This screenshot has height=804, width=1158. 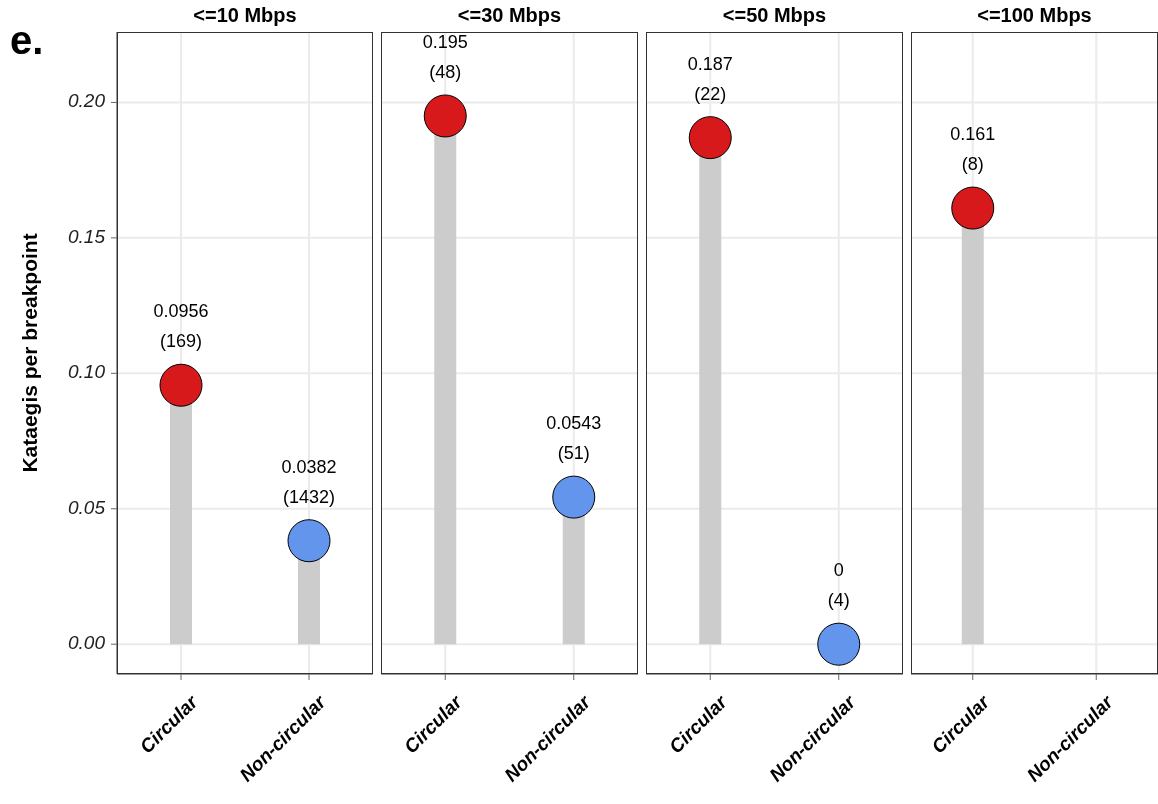 What do you see at coordinates (774, 15) in the screenshot?
I see `chart-title: <=50 Mbps` at bounding box center [774, 15].